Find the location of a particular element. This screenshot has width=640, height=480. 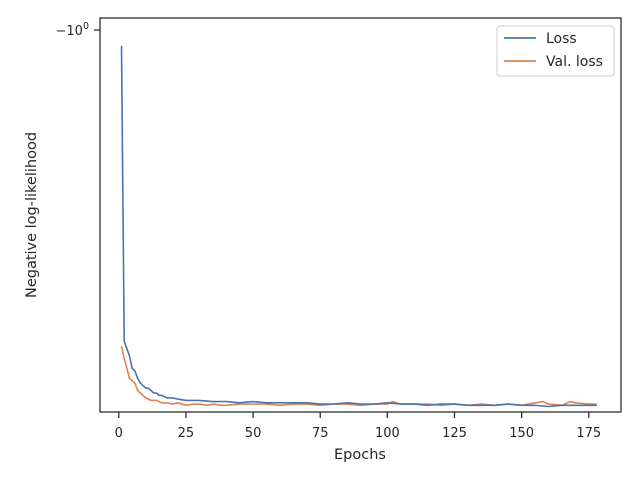

x-tick-label: 125 is located at coordinates (454, 433).